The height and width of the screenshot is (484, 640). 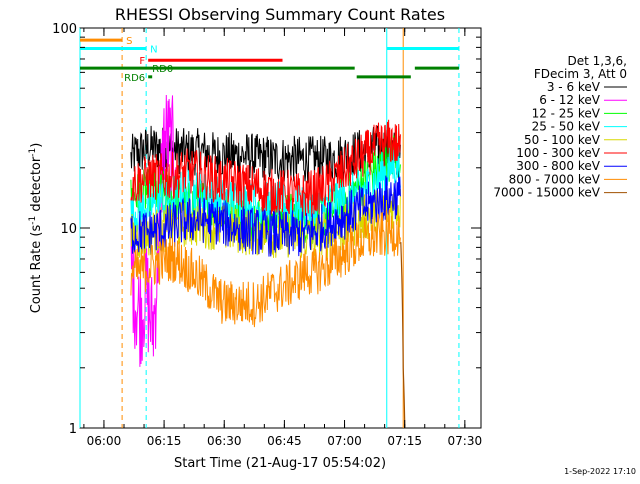 What do you see at coordinates (555, 179) in the screenshot?
I see `legend-label-7: 800 - 7000 keV` at bounding box center [555, 179].